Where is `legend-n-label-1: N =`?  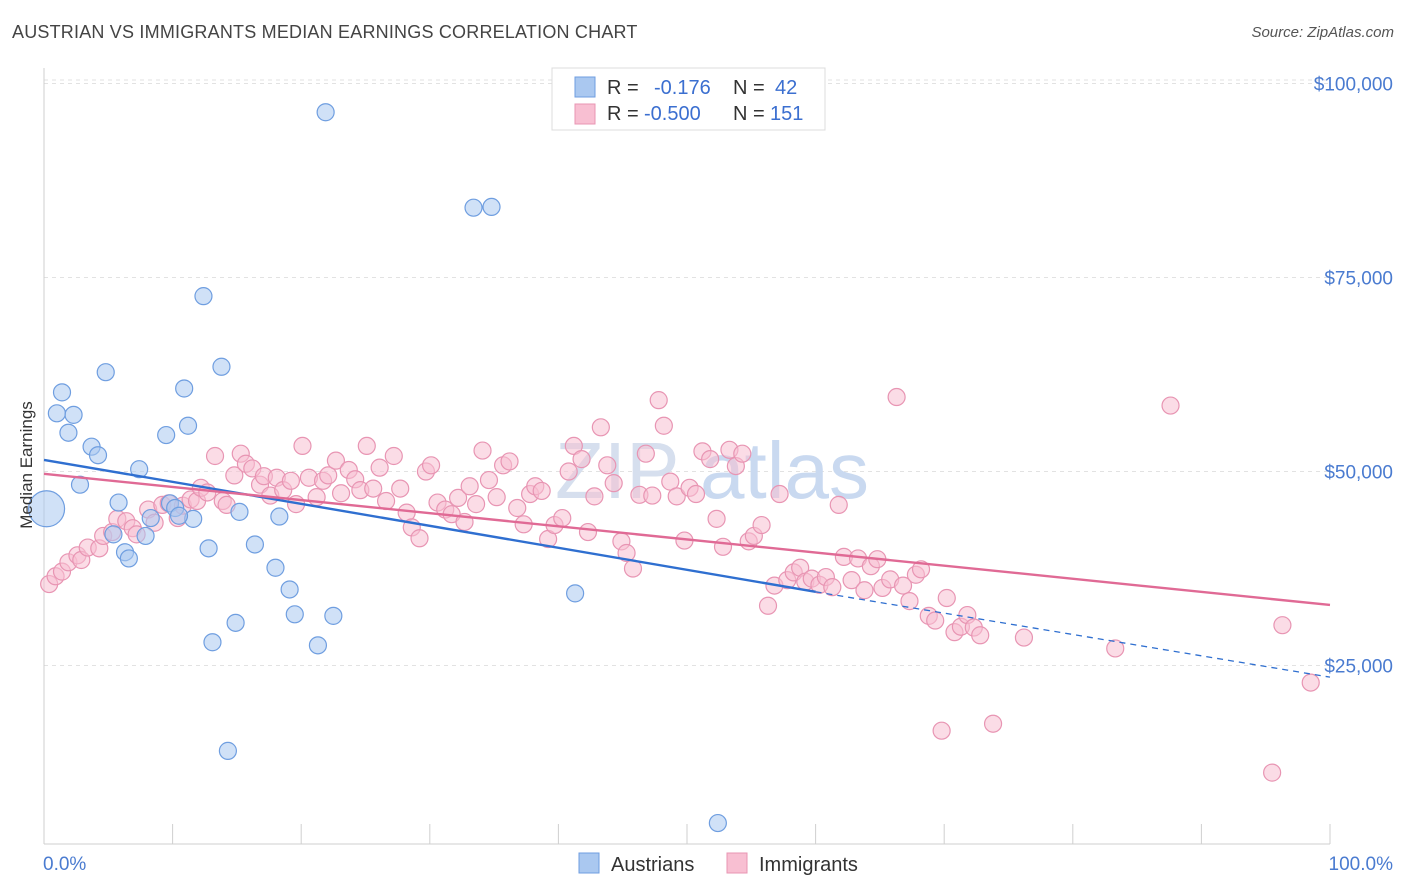
legend-n-label-1: N = is located at coordinates (749, 88).